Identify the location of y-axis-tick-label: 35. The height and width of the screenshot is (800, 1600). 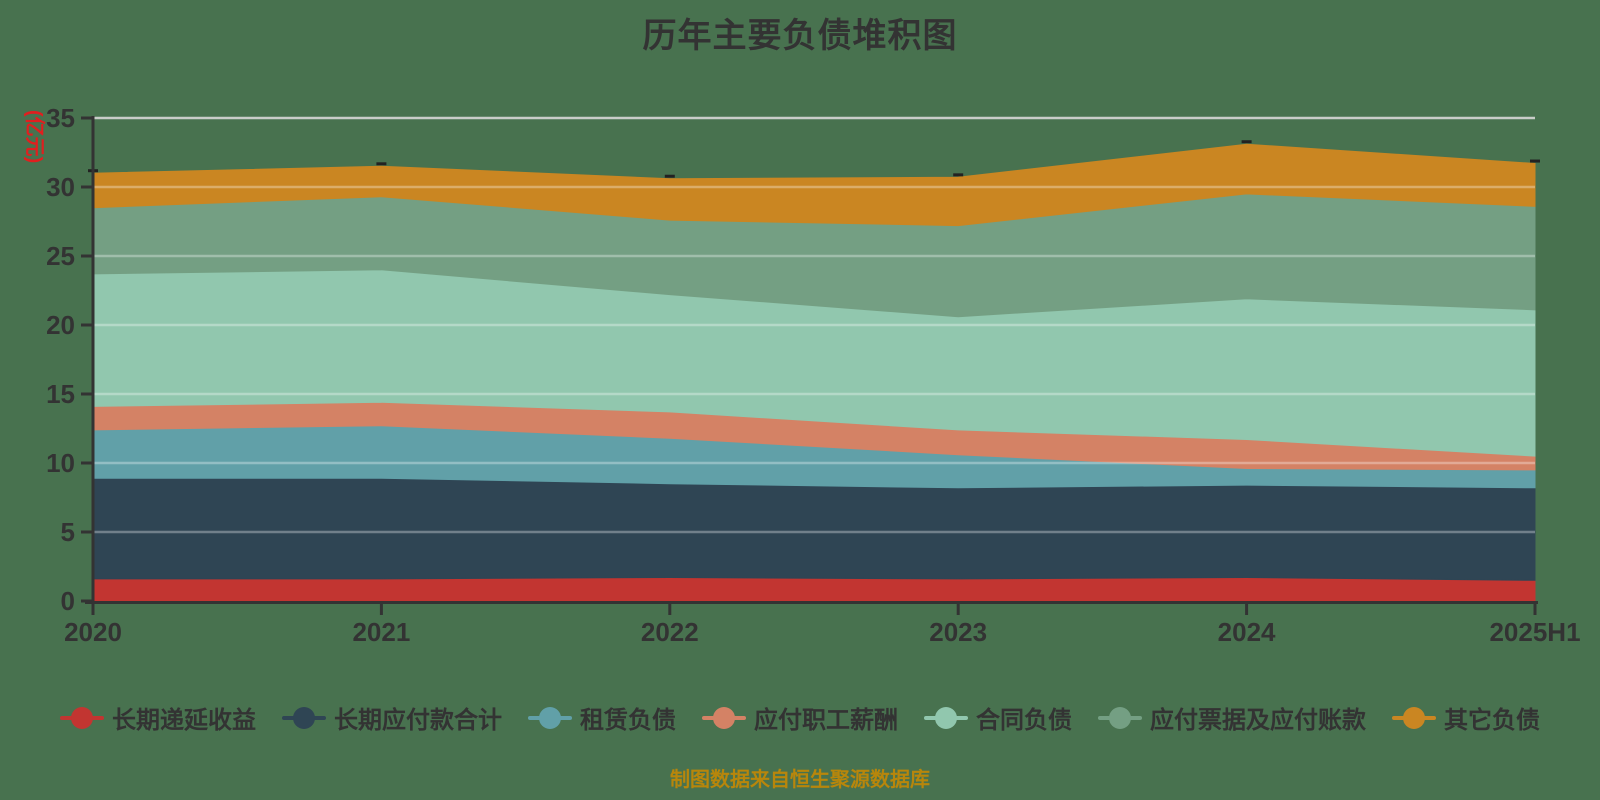
(60, 118).